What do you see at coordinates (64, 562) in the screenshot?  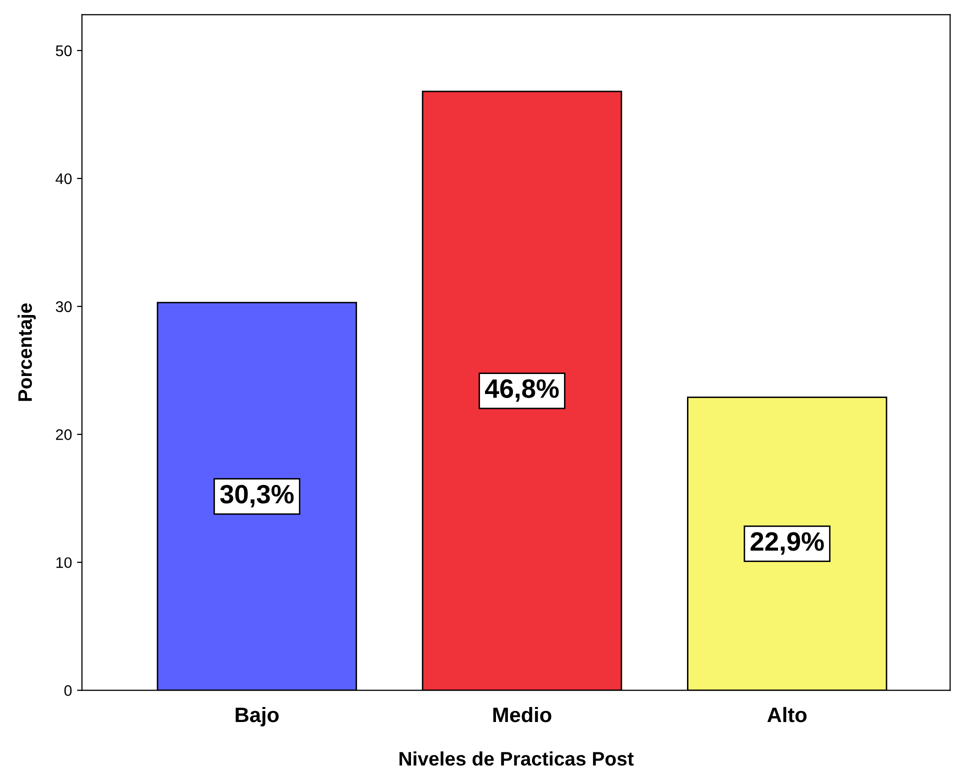 I see `y-tick-label: 10` at bounding box center [64, 562].